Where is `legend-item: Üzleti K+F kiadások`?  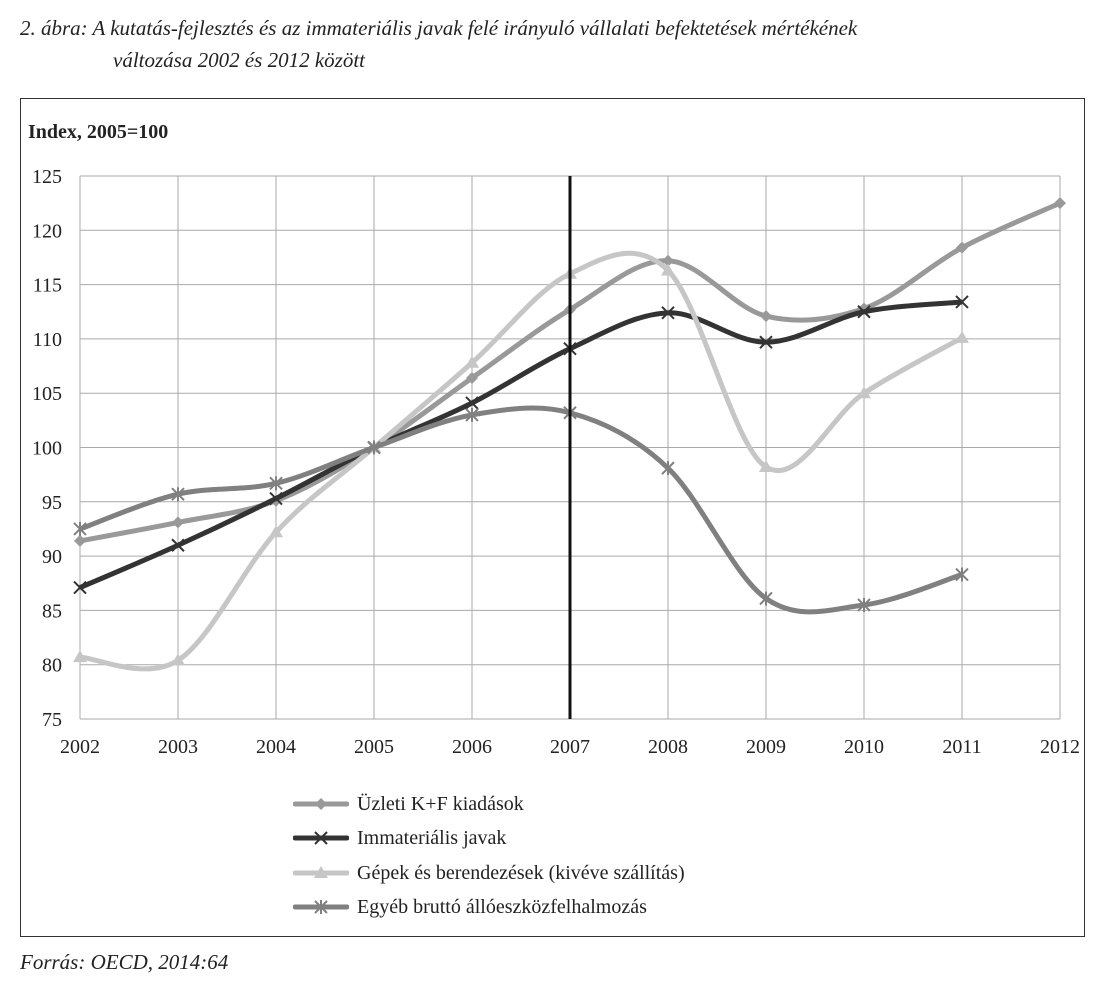
legend-item: Üzleti K+F kiadások is located at coordinates (408, 804).